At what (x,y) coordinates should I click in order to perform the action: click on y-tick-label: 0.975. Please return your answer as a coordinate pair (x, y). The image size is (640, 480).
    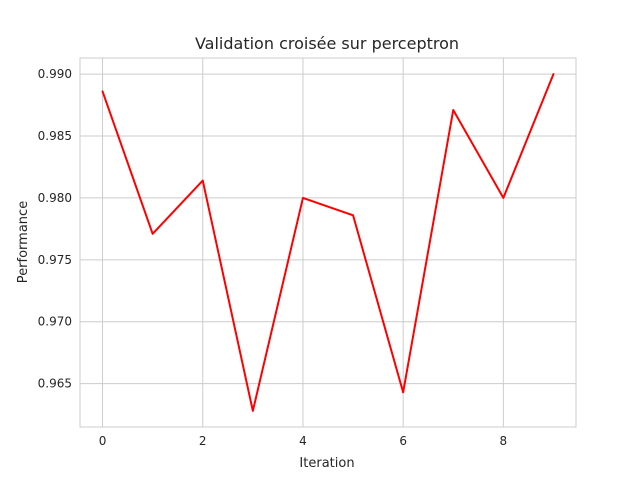
    Looking at the image, I should click on (55, 260).